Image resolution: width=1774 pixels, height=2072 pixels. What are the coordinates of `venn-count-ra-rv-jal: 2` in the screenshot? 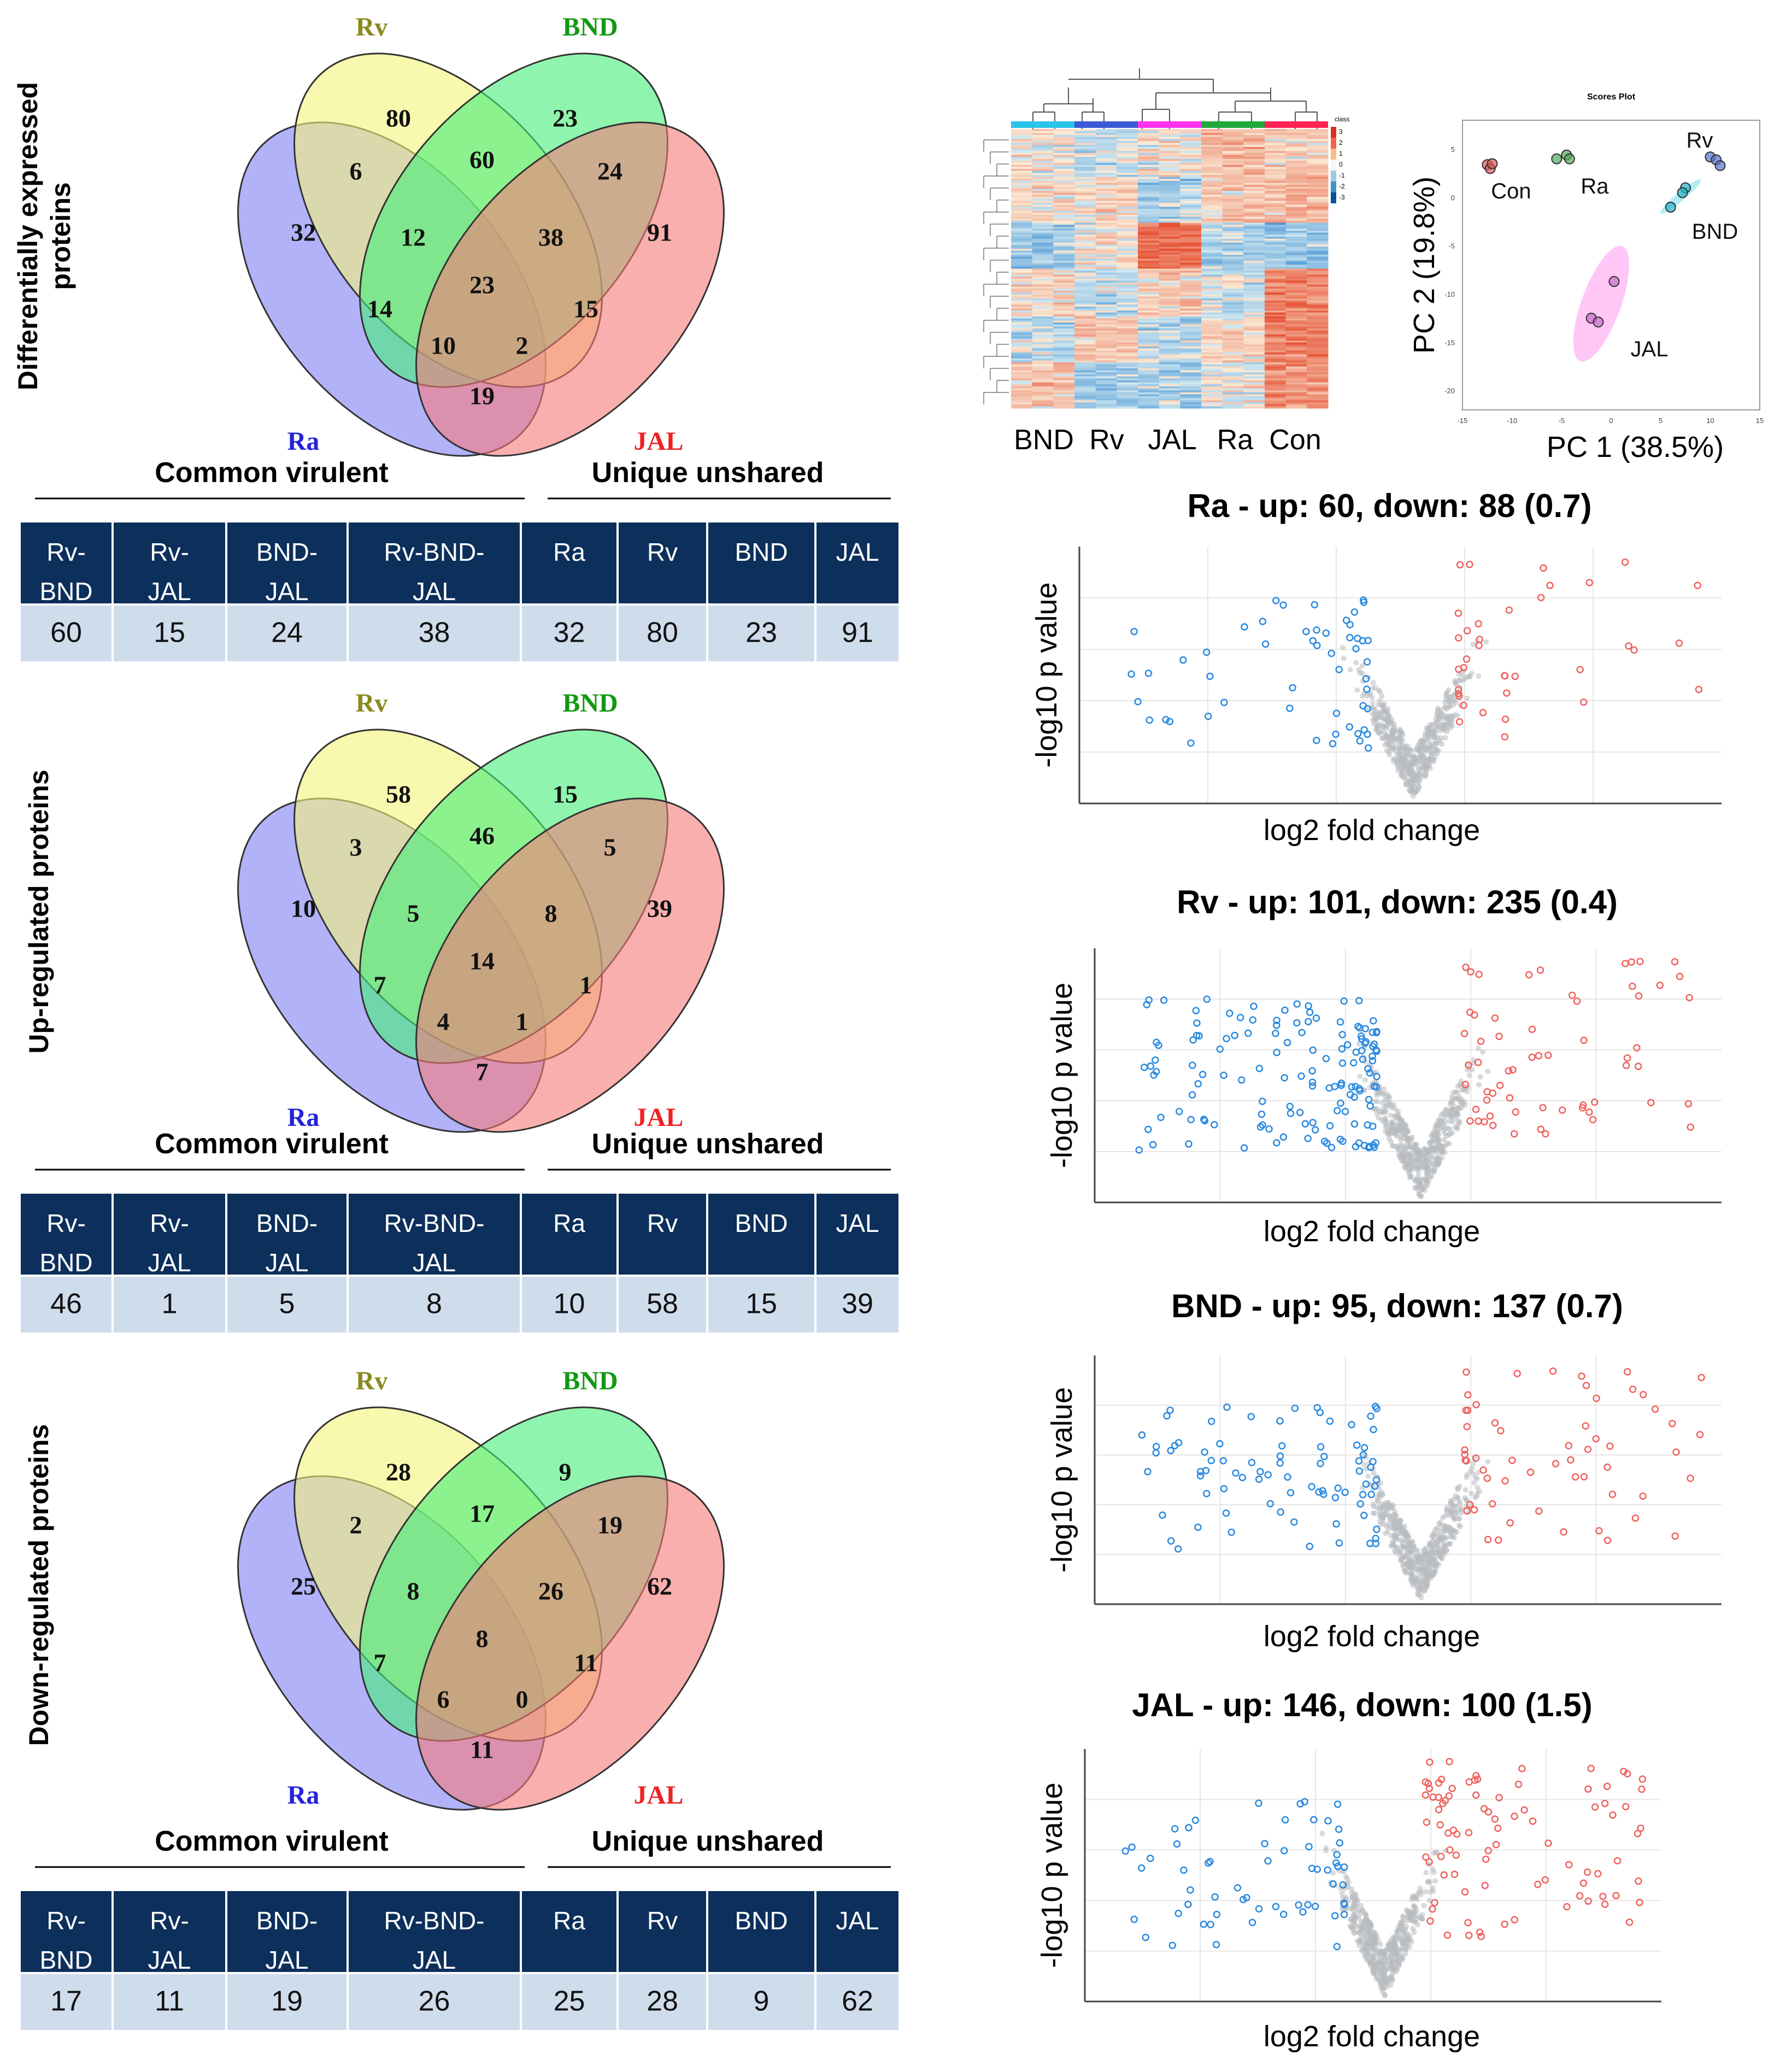 It's located at (522, 346).